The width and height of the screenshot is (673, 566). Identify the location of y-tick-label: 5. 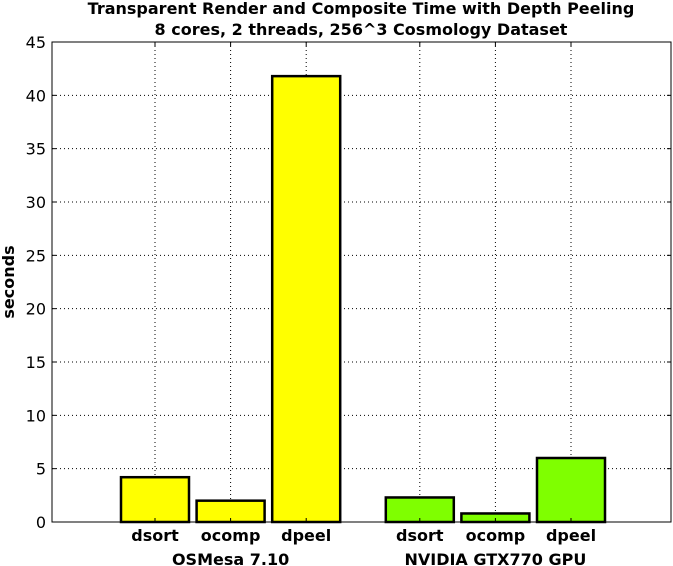
(41, 469).